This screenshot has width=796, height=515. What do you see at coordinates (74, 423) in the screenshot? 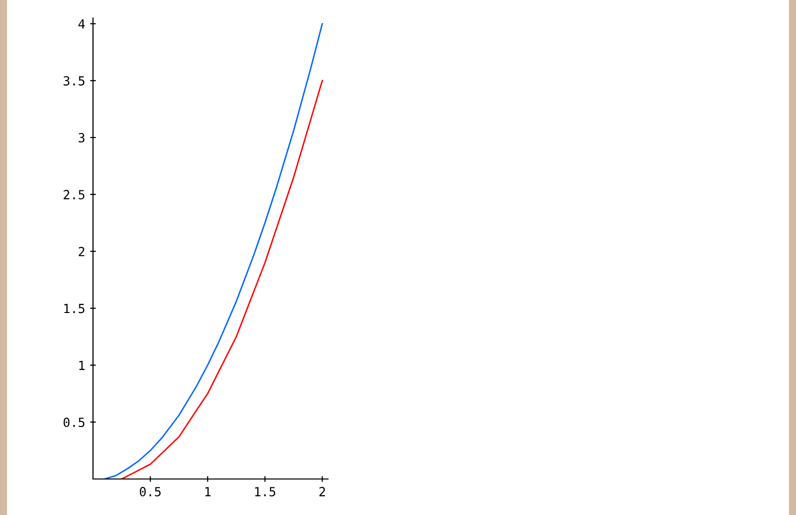
I see `y-tick-label: 0.5` at bounding box center [74, 423].